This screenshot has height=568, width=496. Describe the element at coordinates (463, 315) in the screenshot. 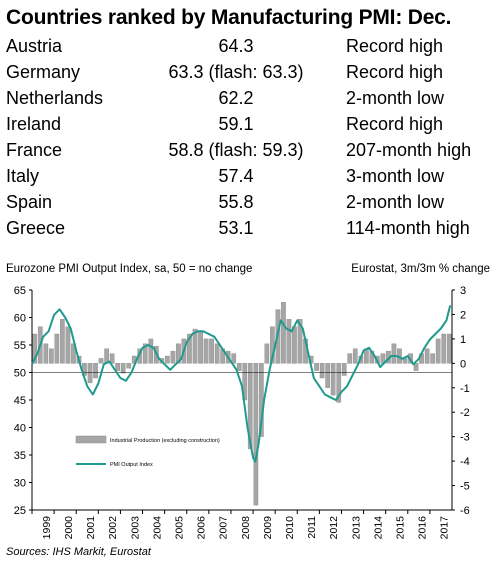

I see `right-tick-label: 2` at that location.